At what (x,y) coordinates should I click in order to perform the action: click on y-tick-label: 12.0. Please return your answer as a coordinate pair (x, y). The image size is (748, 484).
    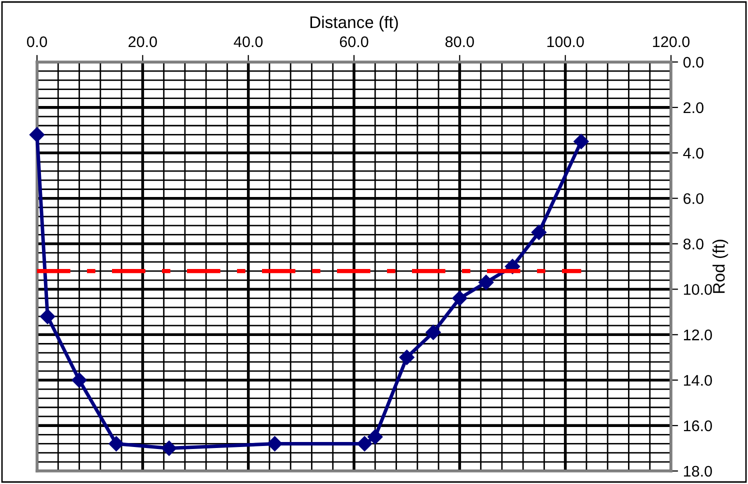
    Looking at the image, I should click on (698, 335).